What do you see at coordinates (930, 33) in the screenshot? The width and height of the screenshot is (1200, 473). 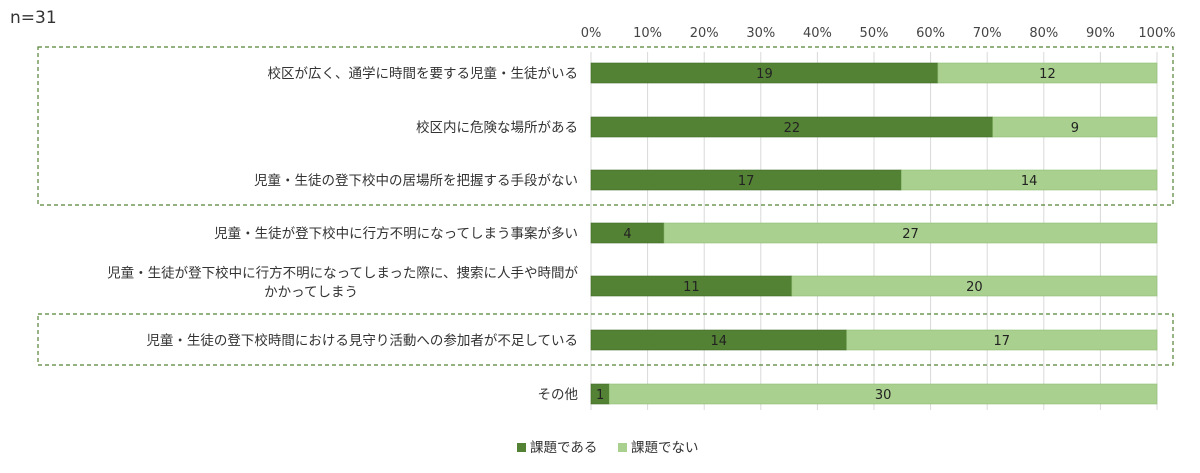 I see `x-tick-label: 60%` at bounding box center [930, 33].